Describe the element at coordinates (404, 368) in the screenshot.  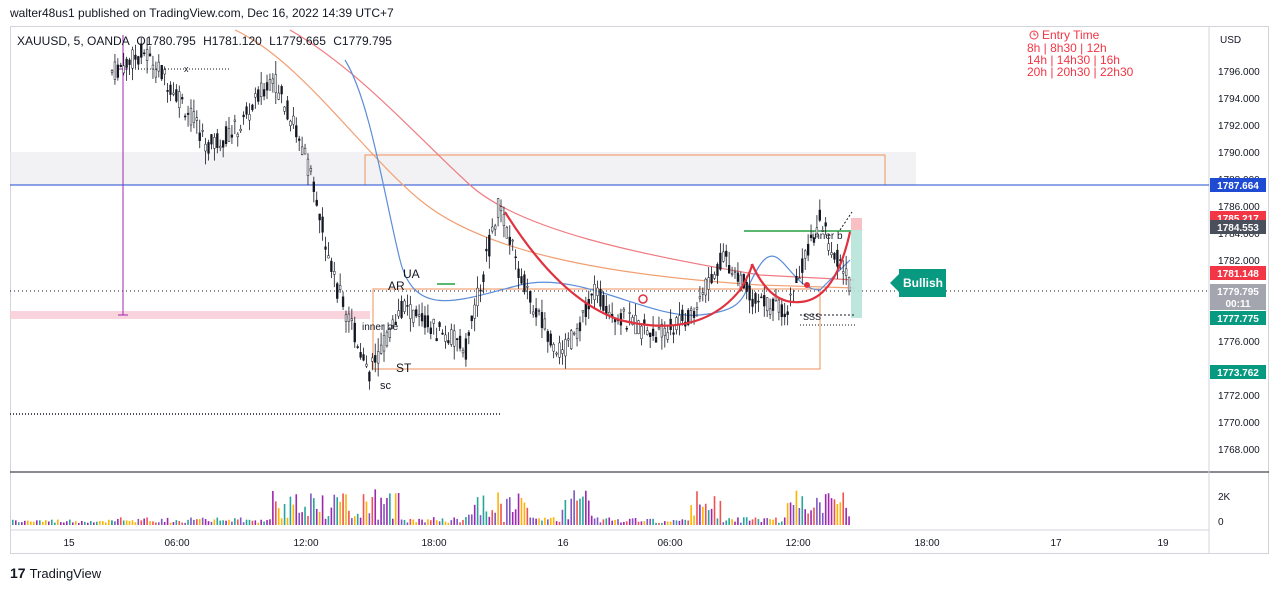
I see `label-st: ST` at that location.